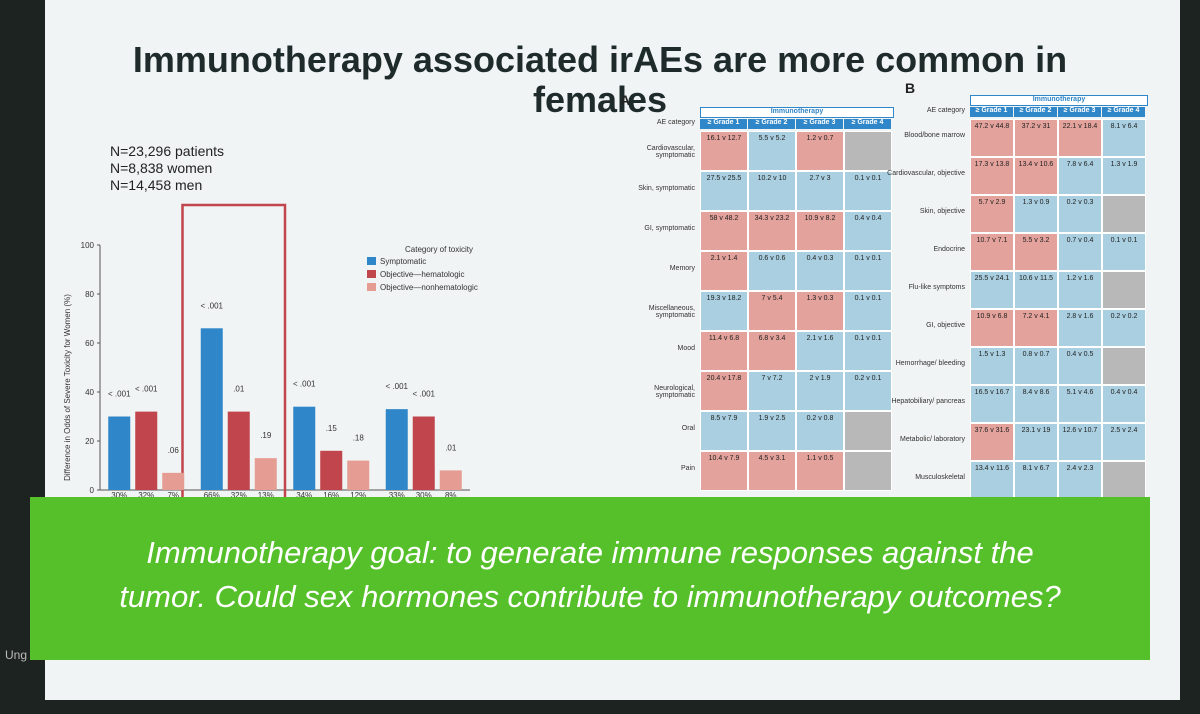 The image size is (1200, 714). I want to click on p-value-label: .15, so click(332, 428).